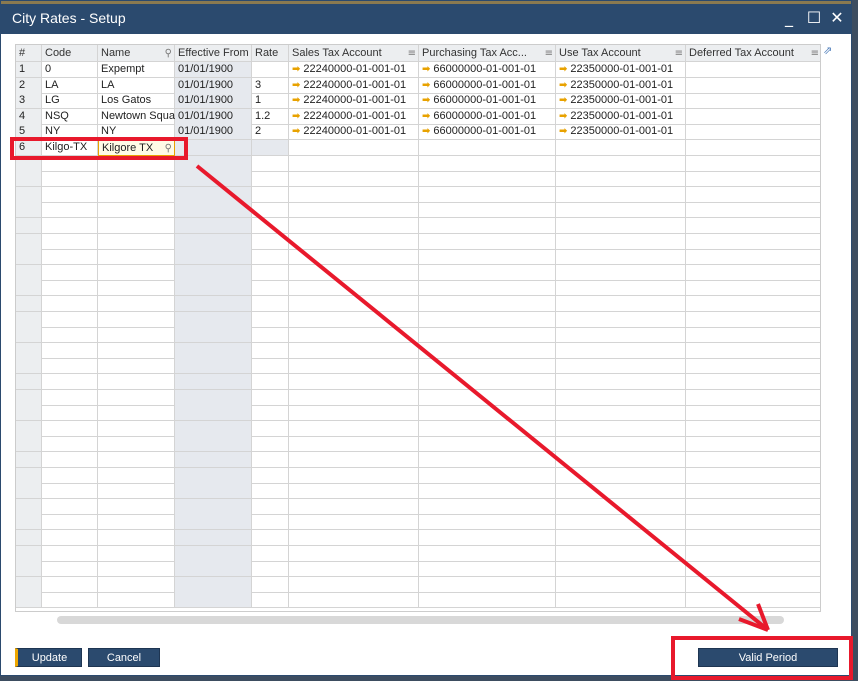  I want to click on column-header: Name ⚲, so click(136, 53).